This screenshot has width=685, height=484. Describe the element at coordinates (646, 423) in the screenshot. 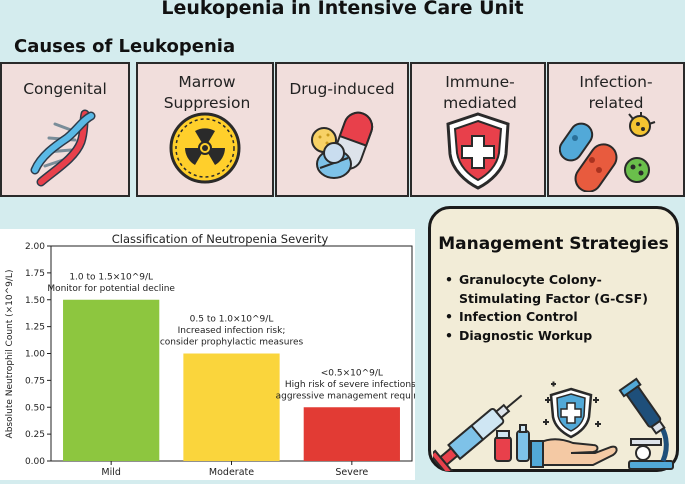

I see `microscope-icon` at that location.